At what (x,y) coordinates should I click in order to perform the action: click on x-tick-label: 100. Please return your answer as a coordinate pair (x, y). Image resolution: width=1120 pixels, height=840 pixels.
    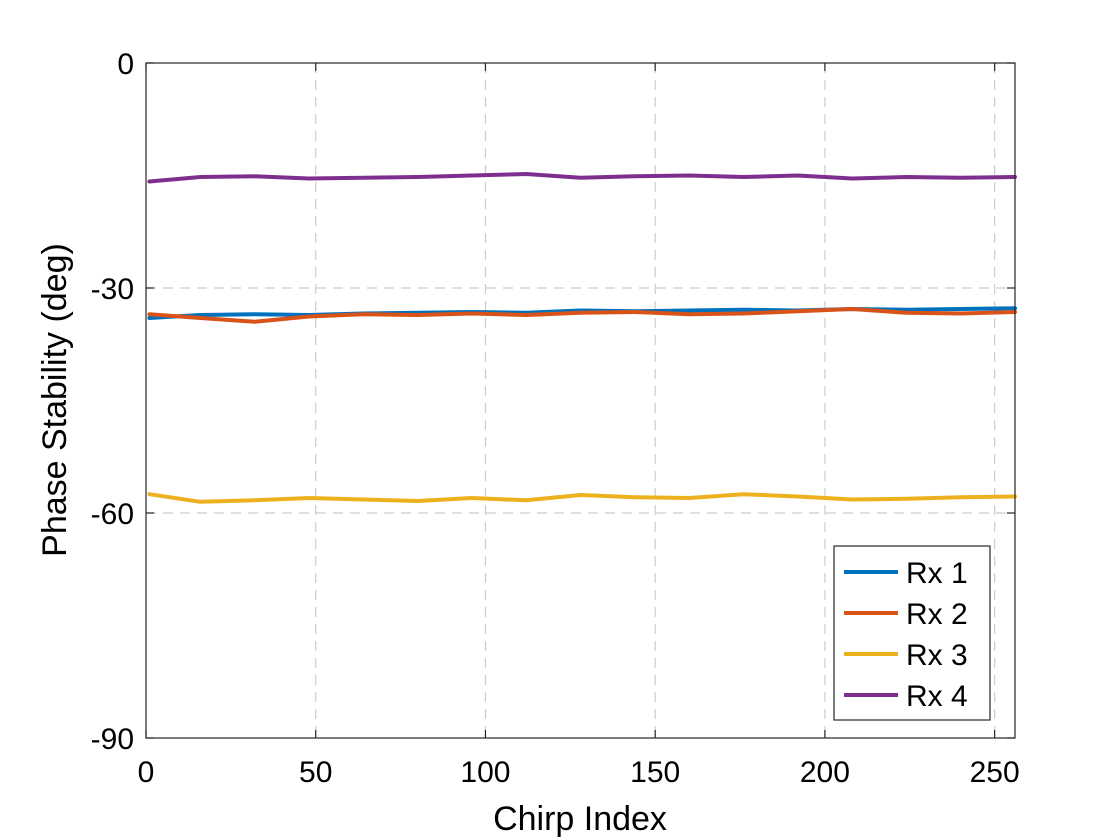
    Looking at the image, I should click on (485, 772).